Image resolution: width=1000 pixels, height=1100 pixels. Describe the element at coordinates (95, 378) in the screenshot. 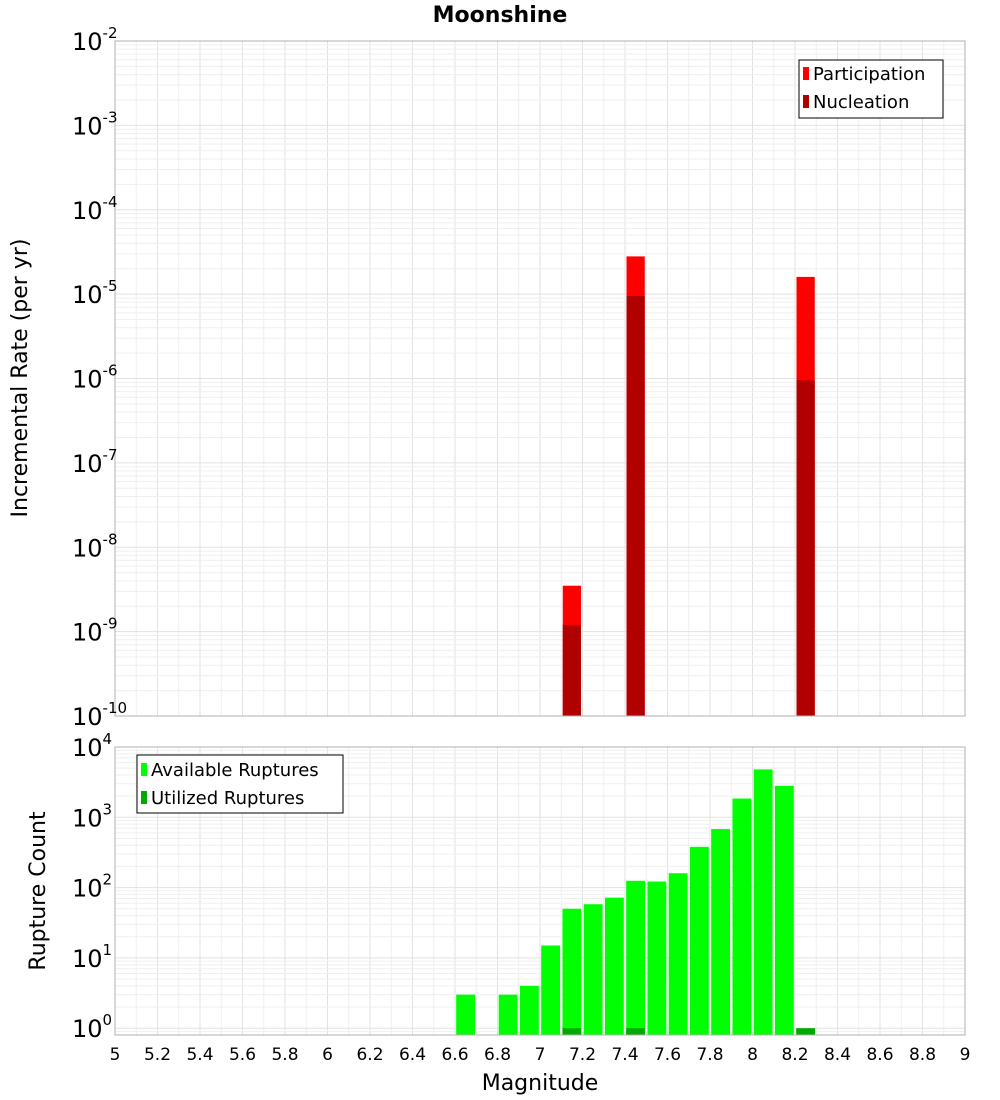

I see `y-tick-label: 10⁻⁶` at that location.